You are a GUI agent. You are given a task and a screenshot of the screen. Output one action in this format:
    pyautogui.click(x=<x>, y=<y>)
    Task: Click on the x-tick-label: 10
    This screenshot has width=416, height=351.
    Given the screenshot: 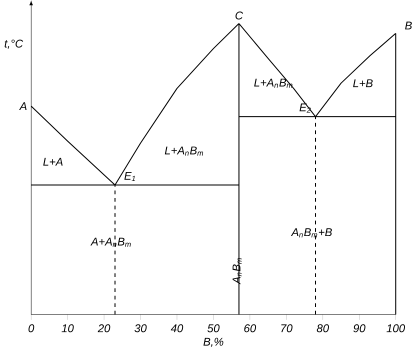 What is the action you would take?
    pyautogui.click(x=68, y=328)
    